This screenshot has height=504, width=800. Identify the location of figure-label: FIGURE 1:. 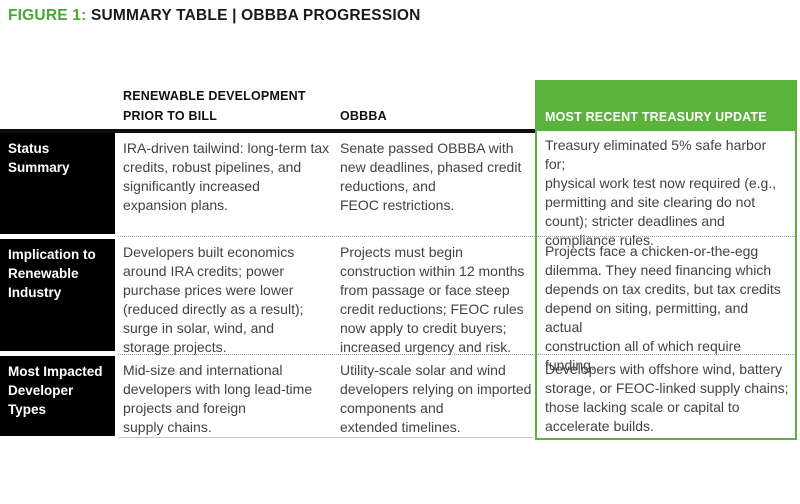
(47, 15).